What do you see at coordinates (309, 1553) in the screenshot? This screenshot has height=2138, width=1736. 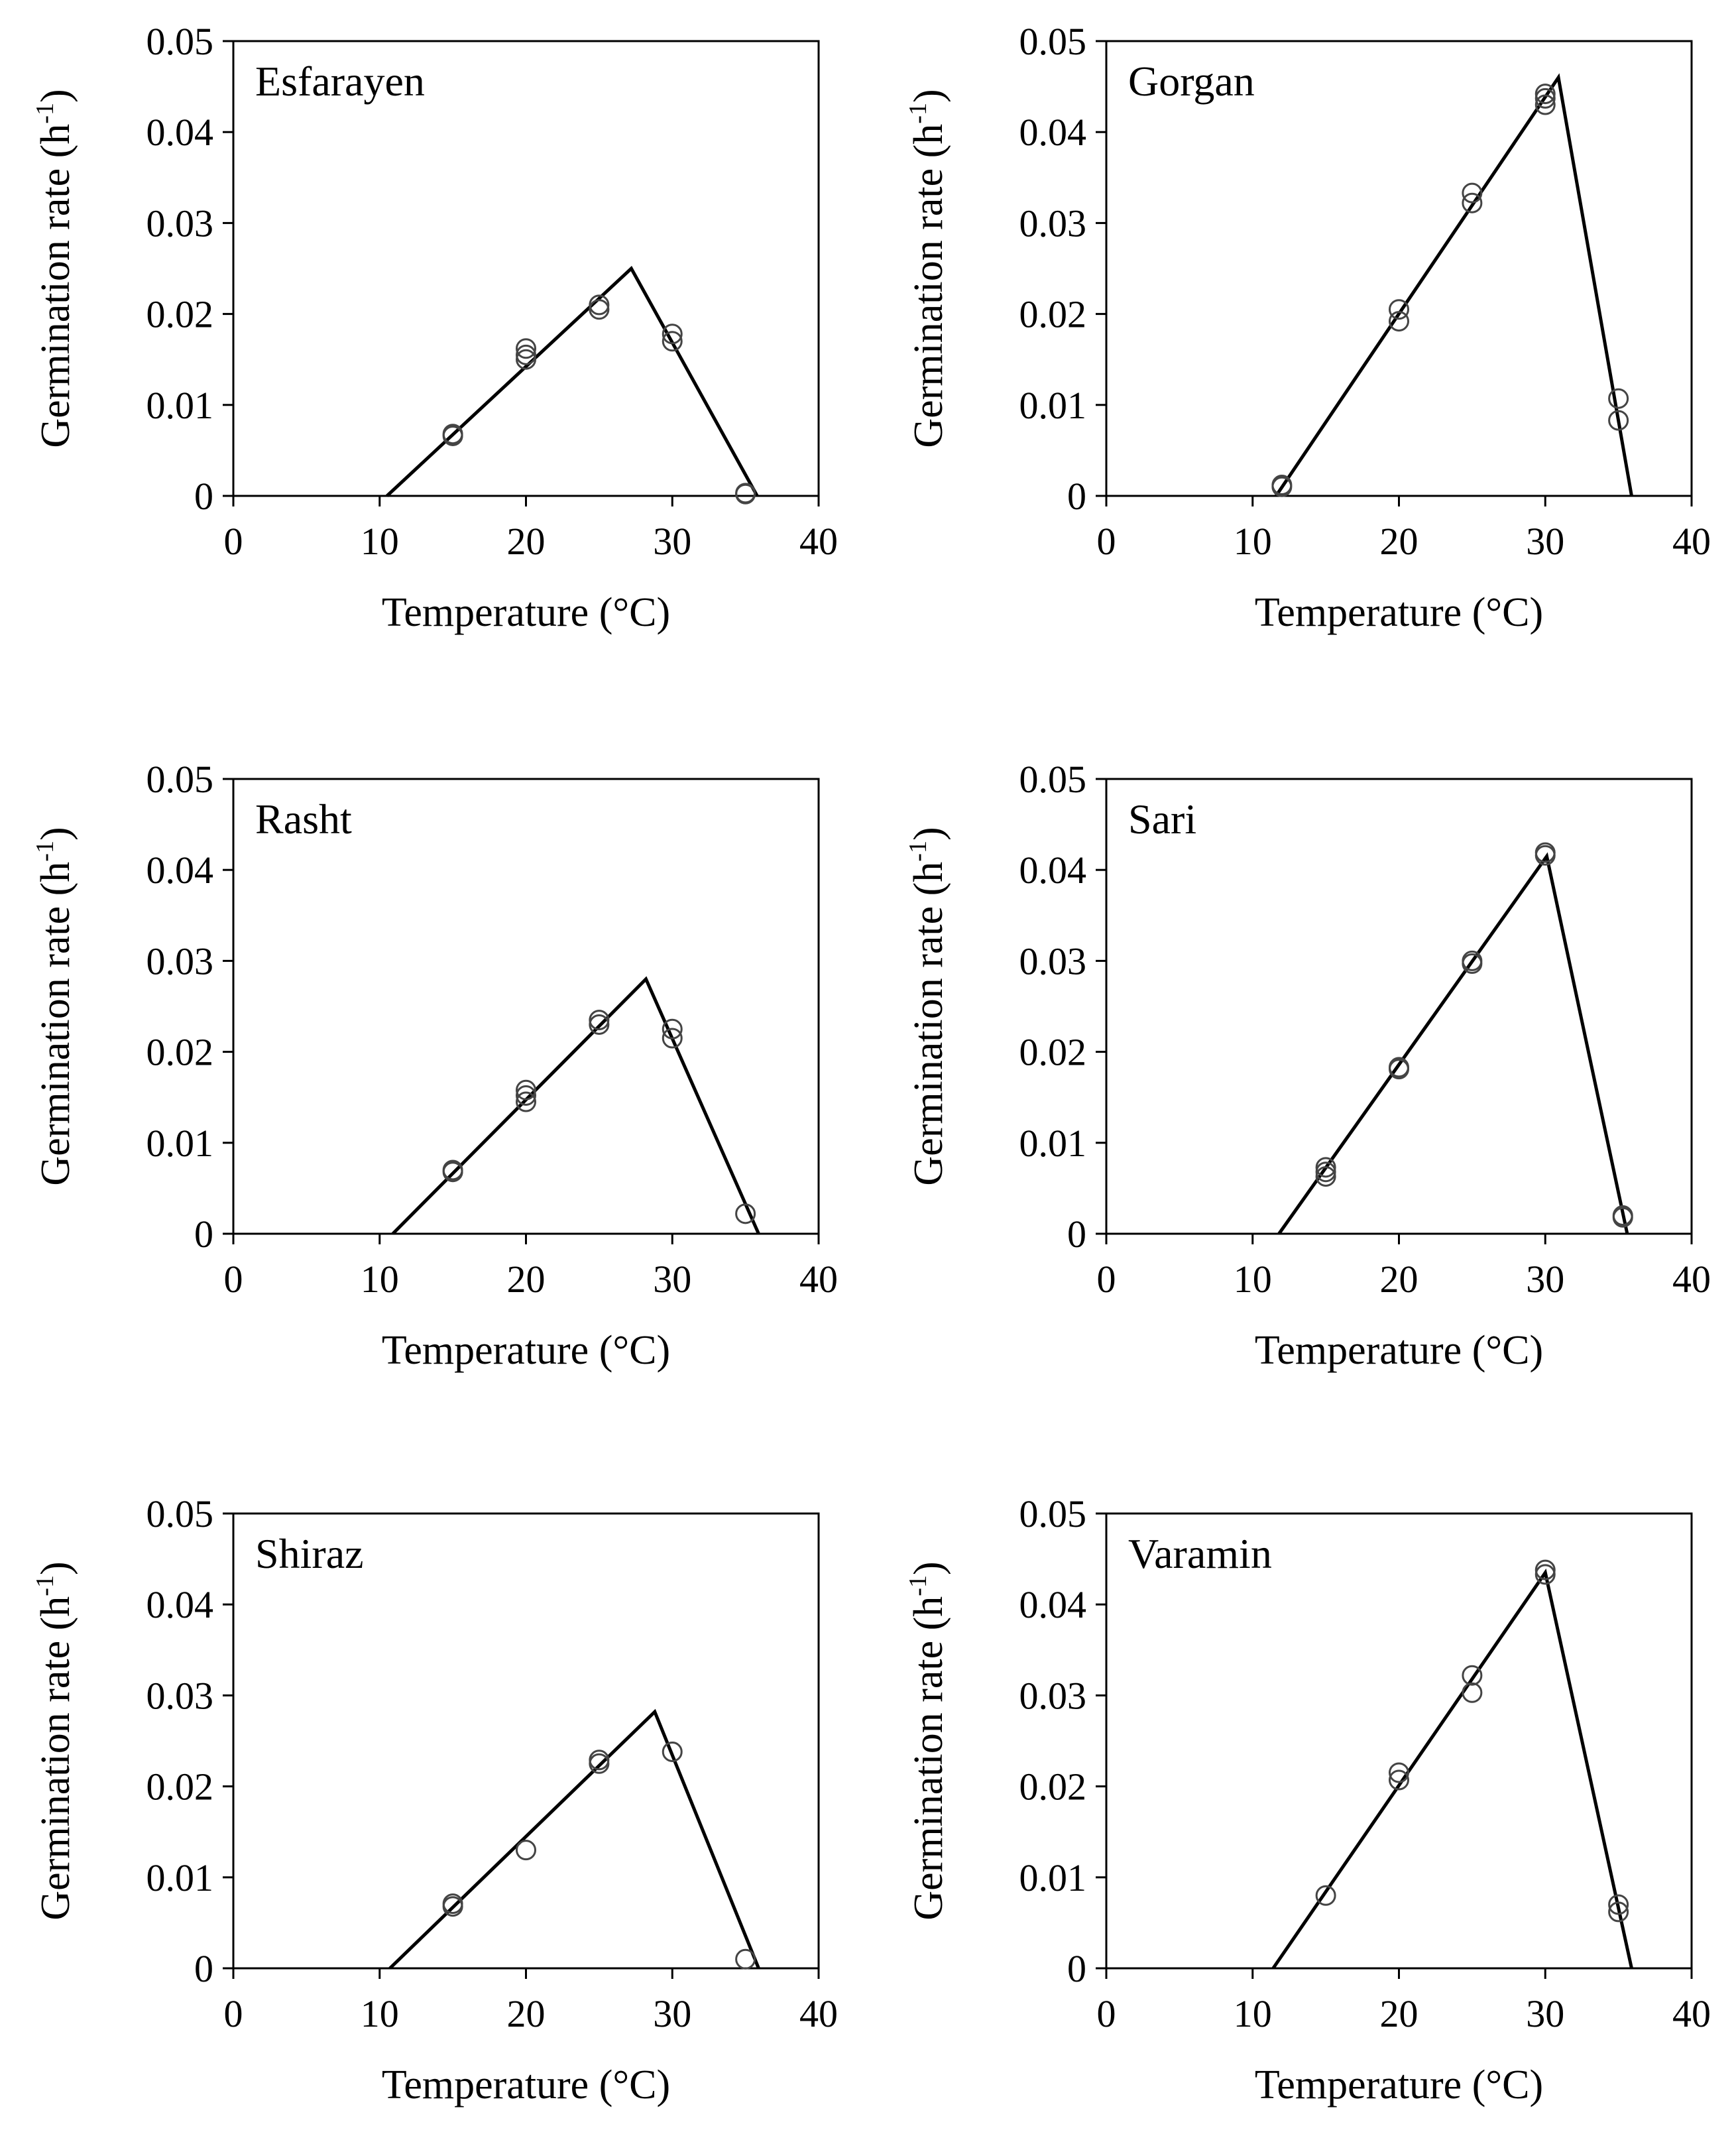 I see `panel-title: Shiraz` at bounding box center [309, 1553].